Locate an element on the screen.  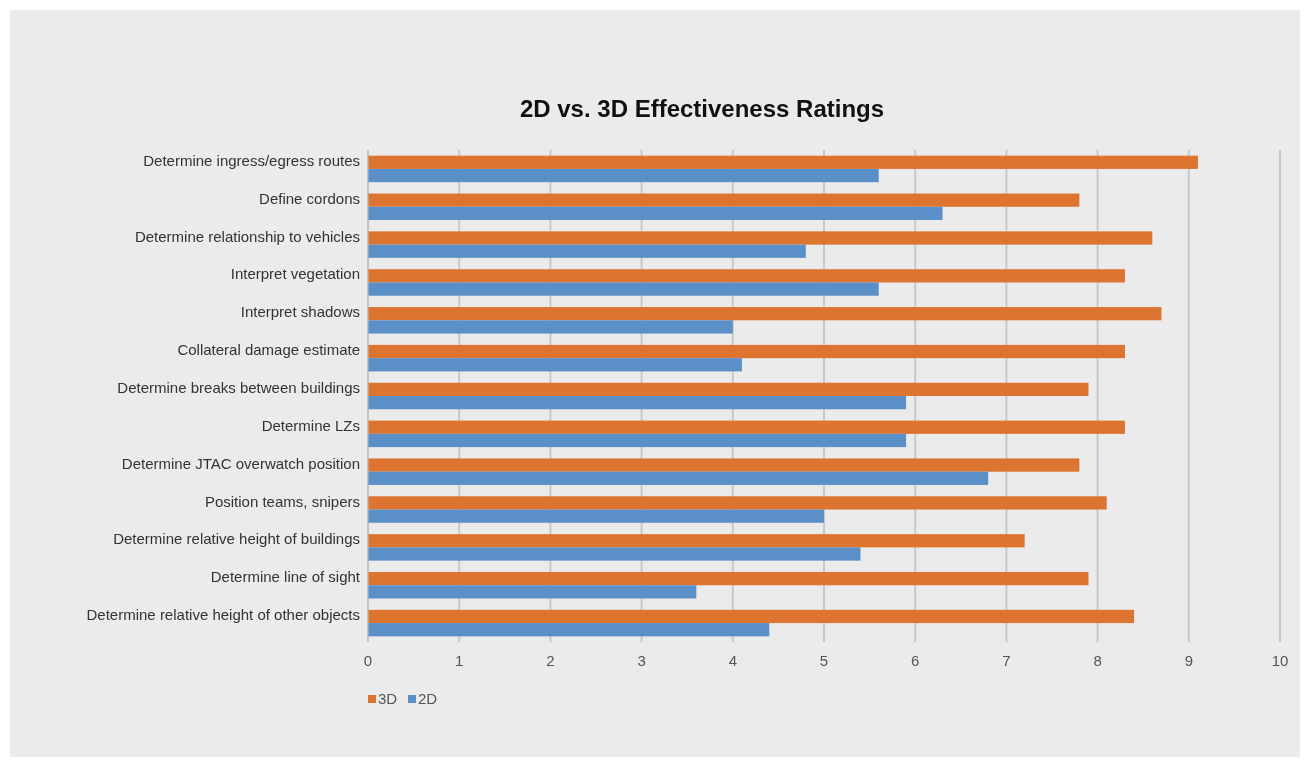
x-tick-label: 10 is located at coordinates (1280, 660).